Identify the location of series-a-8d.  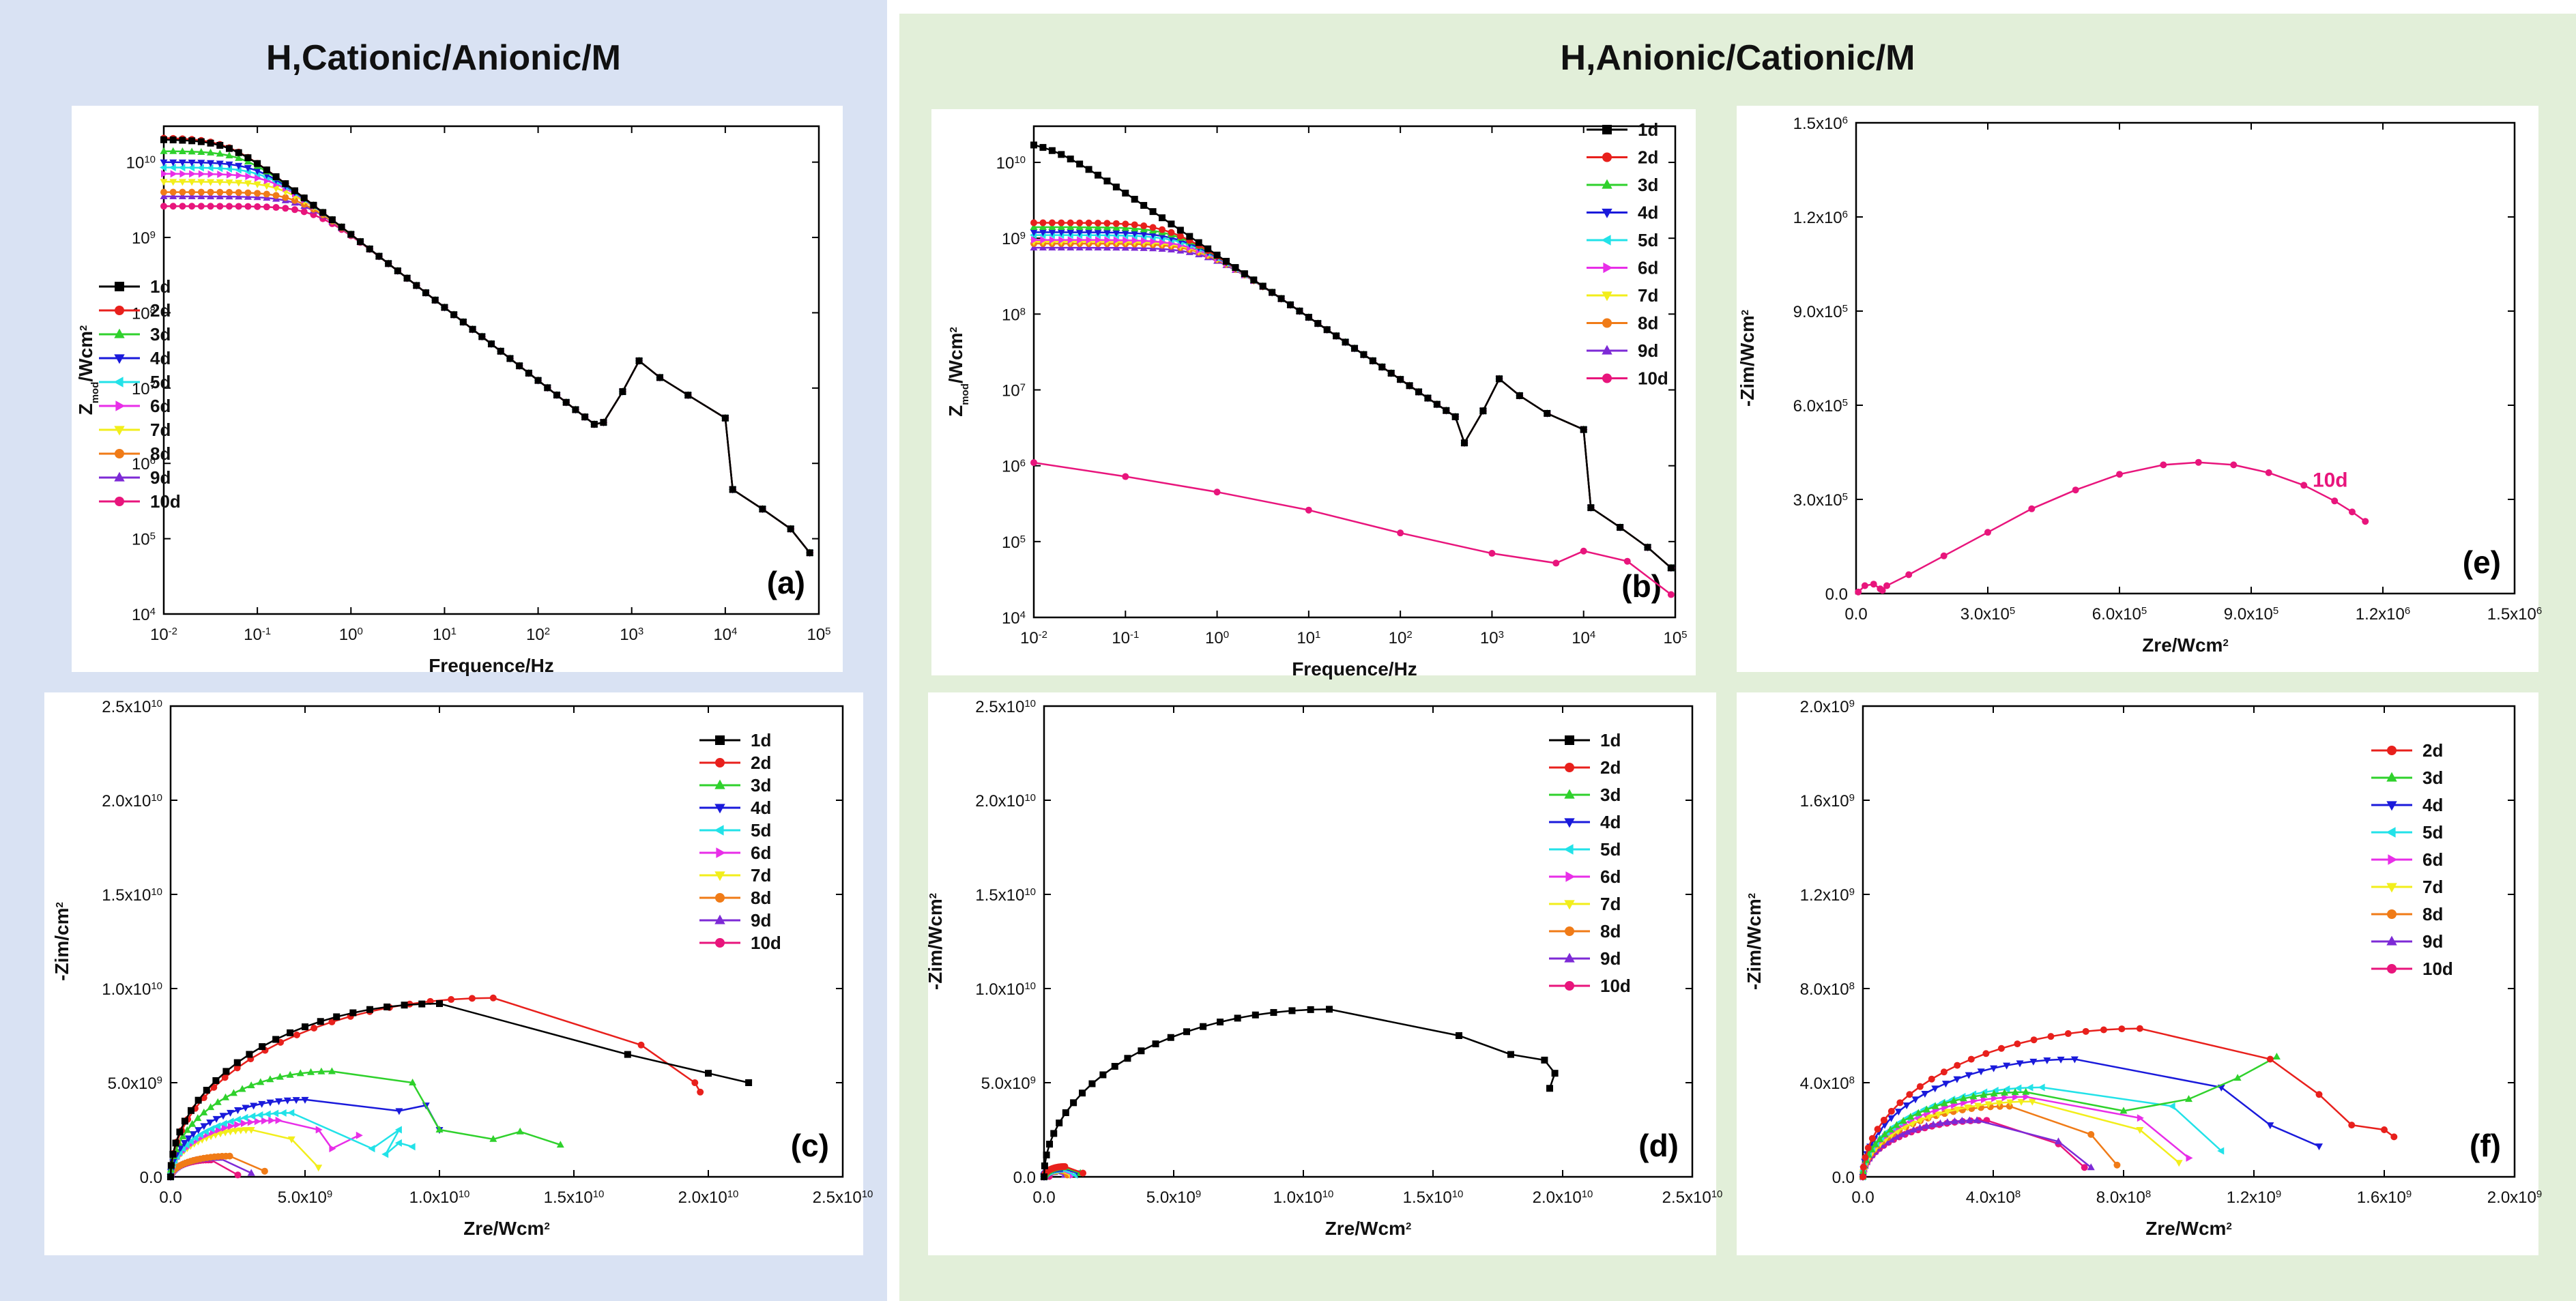
(486, 372).